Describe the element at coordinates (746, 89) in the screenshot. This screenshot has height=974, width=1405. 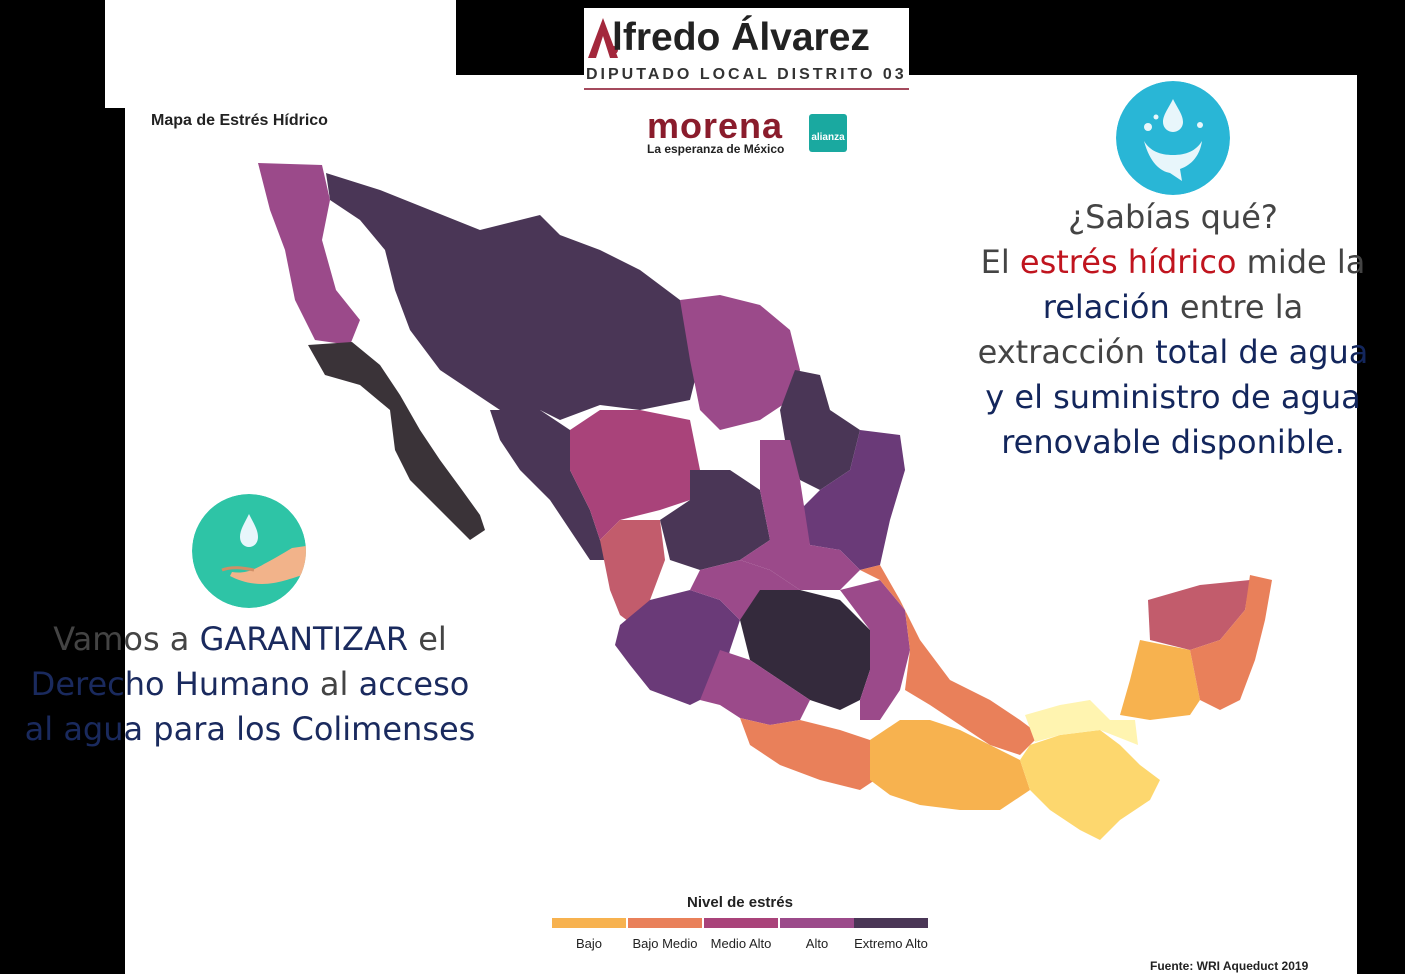
I see `brand-underline` at that location.